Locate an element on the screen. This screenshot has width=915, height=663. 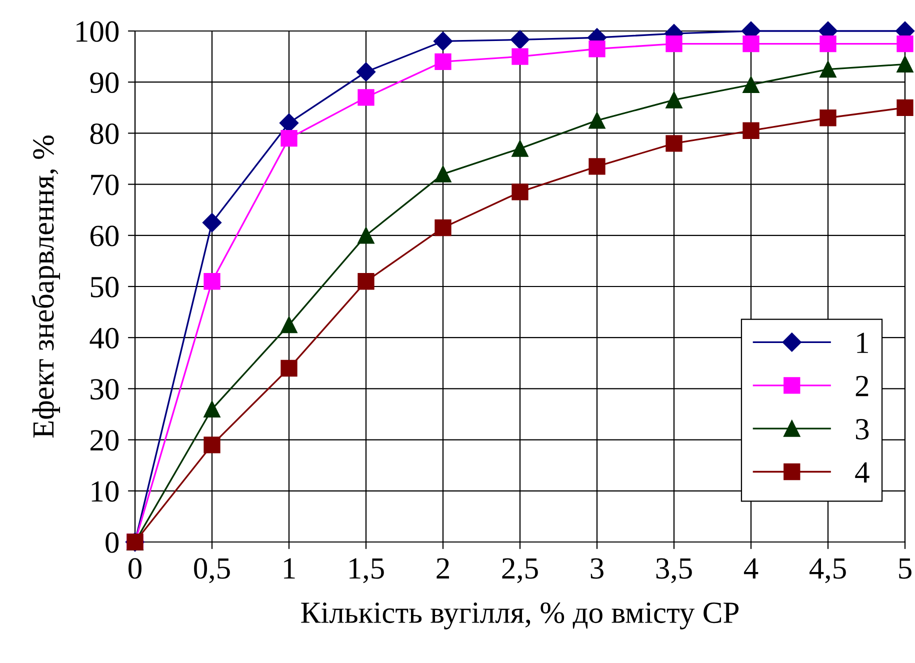
y-tick-label: 30 is located at coordinates (104, 389).